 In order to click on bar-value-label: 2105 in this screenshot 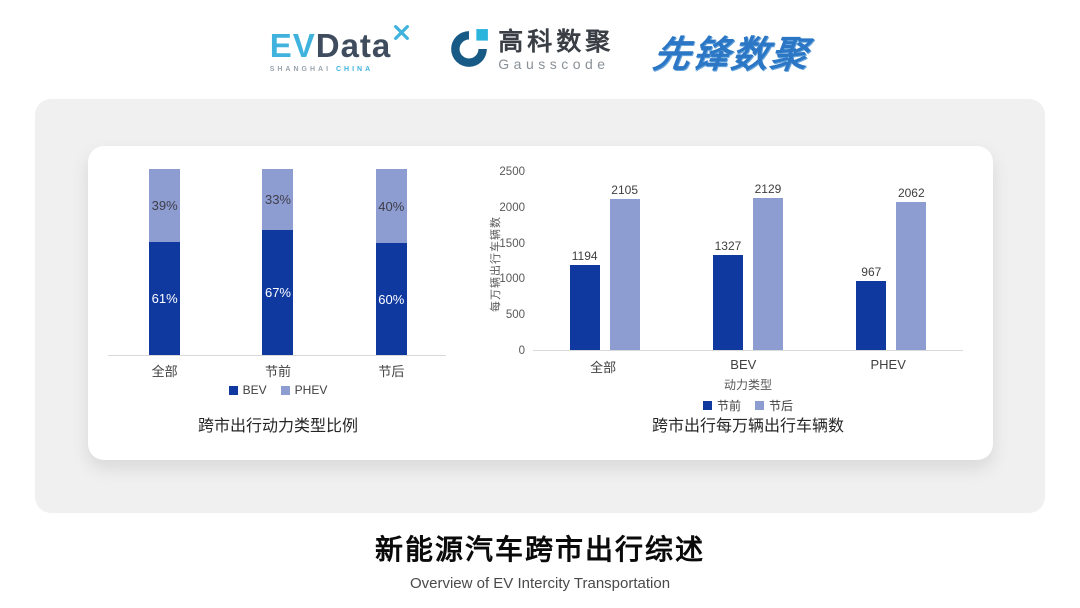, I will do `click(624, 190)`.